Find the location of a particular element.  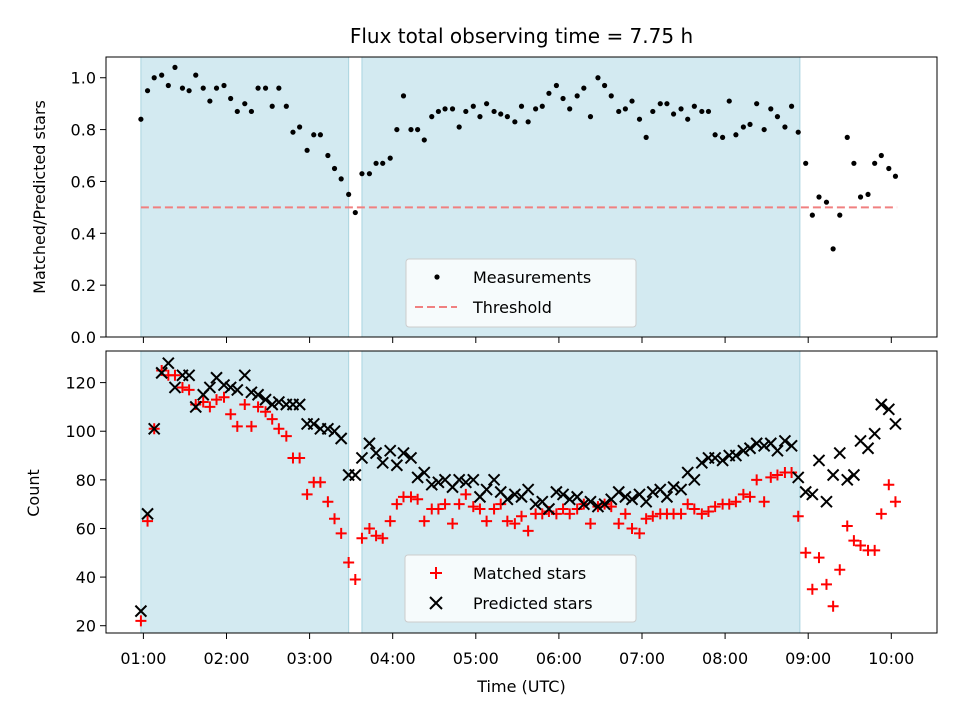

top-y-axis-label: Matched/Predicted stars is located at coordinates (39, 197).